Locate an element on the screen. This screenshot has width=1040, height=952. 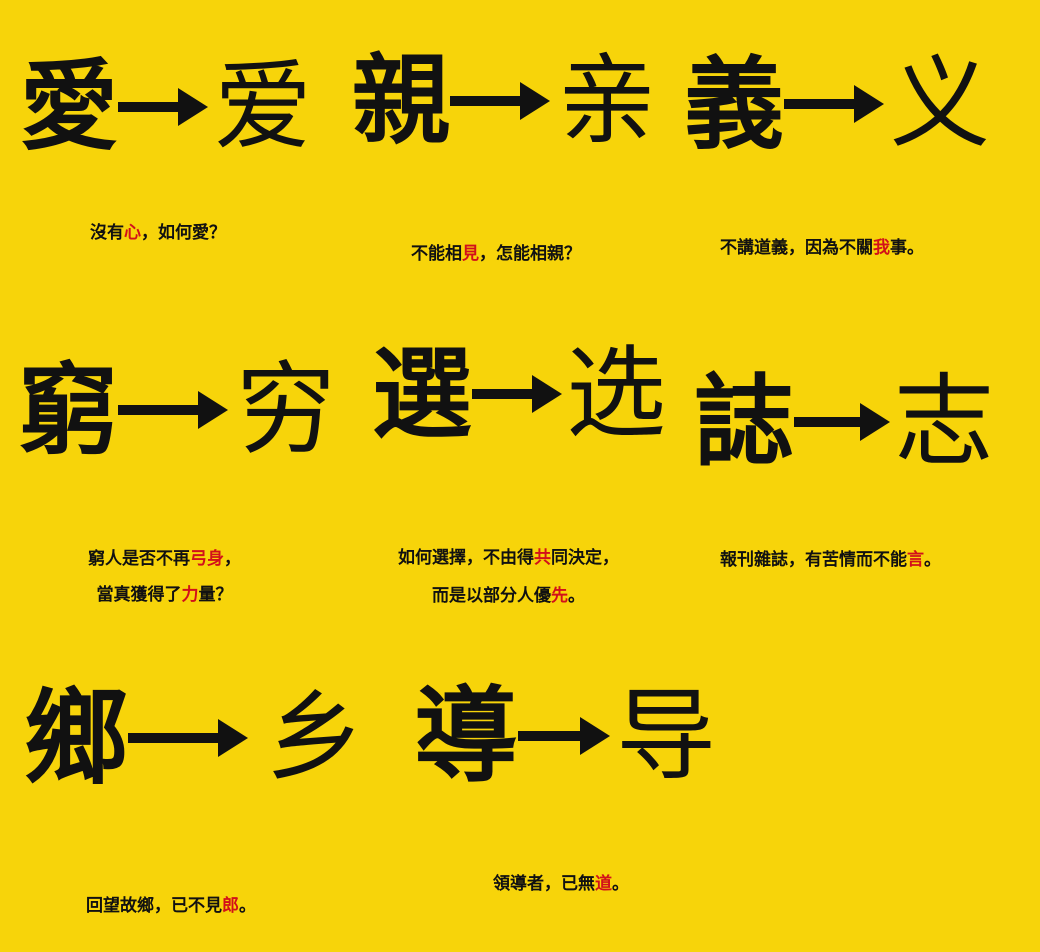
caption-highlight: 先 is located at coordinates (559, 596).